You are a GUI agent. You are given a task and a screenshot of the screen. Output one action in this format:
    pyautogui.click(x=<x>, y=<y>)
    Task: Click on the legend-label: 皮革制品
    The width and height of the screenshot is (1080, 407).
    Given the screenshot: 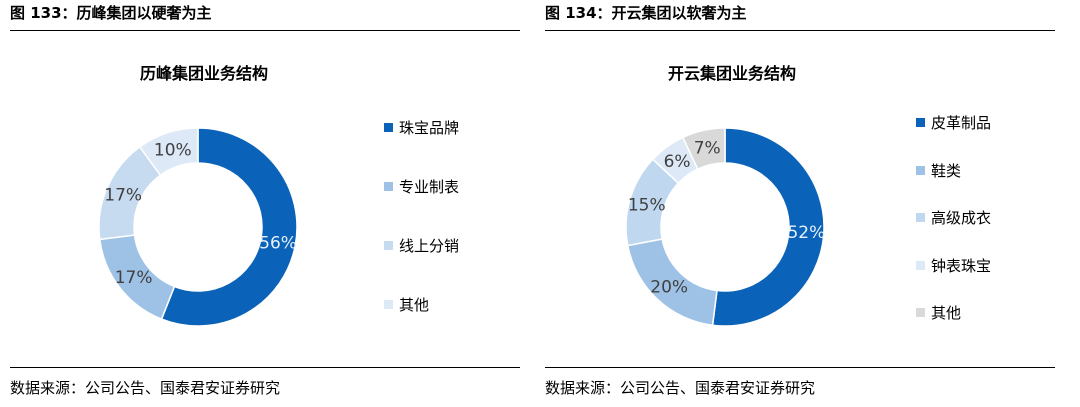 What is the action you would take?
    pyautogui.click(x=961, y=123)
    